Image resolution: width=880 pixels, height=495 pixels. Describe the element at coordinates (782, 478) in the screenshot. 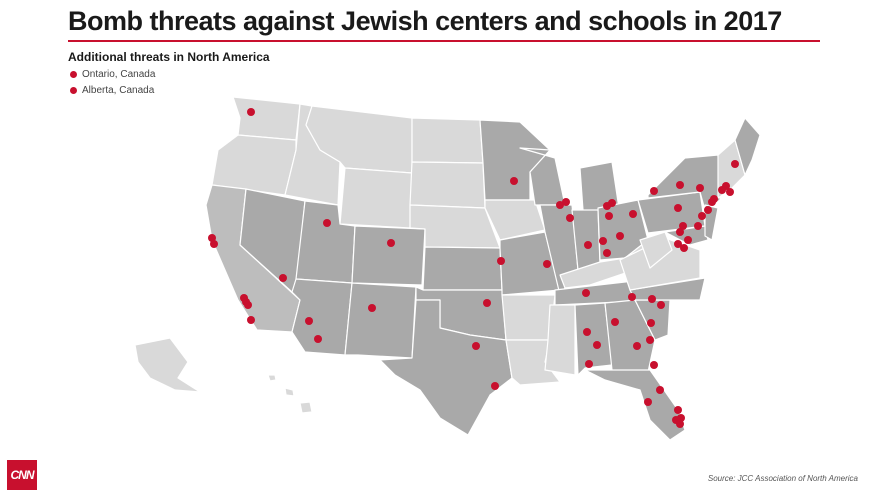

I see `source-note: Source: JCC Association of North America` at that location.